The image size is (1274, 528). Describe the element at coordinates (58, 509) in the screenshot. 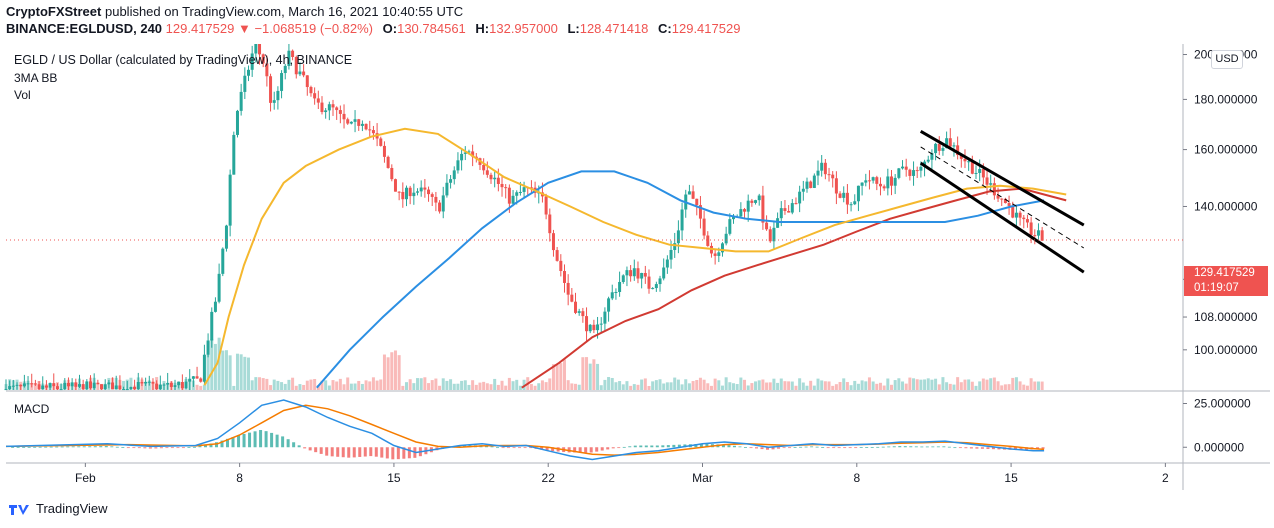

I see `footer-branding: TradingView` at that location.